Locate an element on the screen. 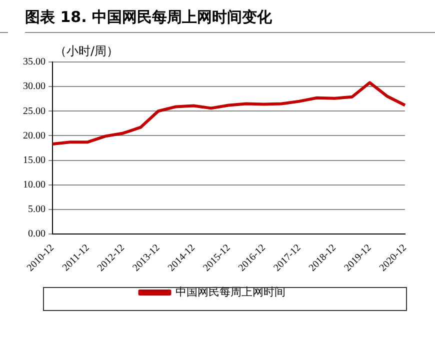 Image resolution: width=435 pixels, height=347 pixels. y-tick-label: 0.00 is located at coordinates (37, 234).